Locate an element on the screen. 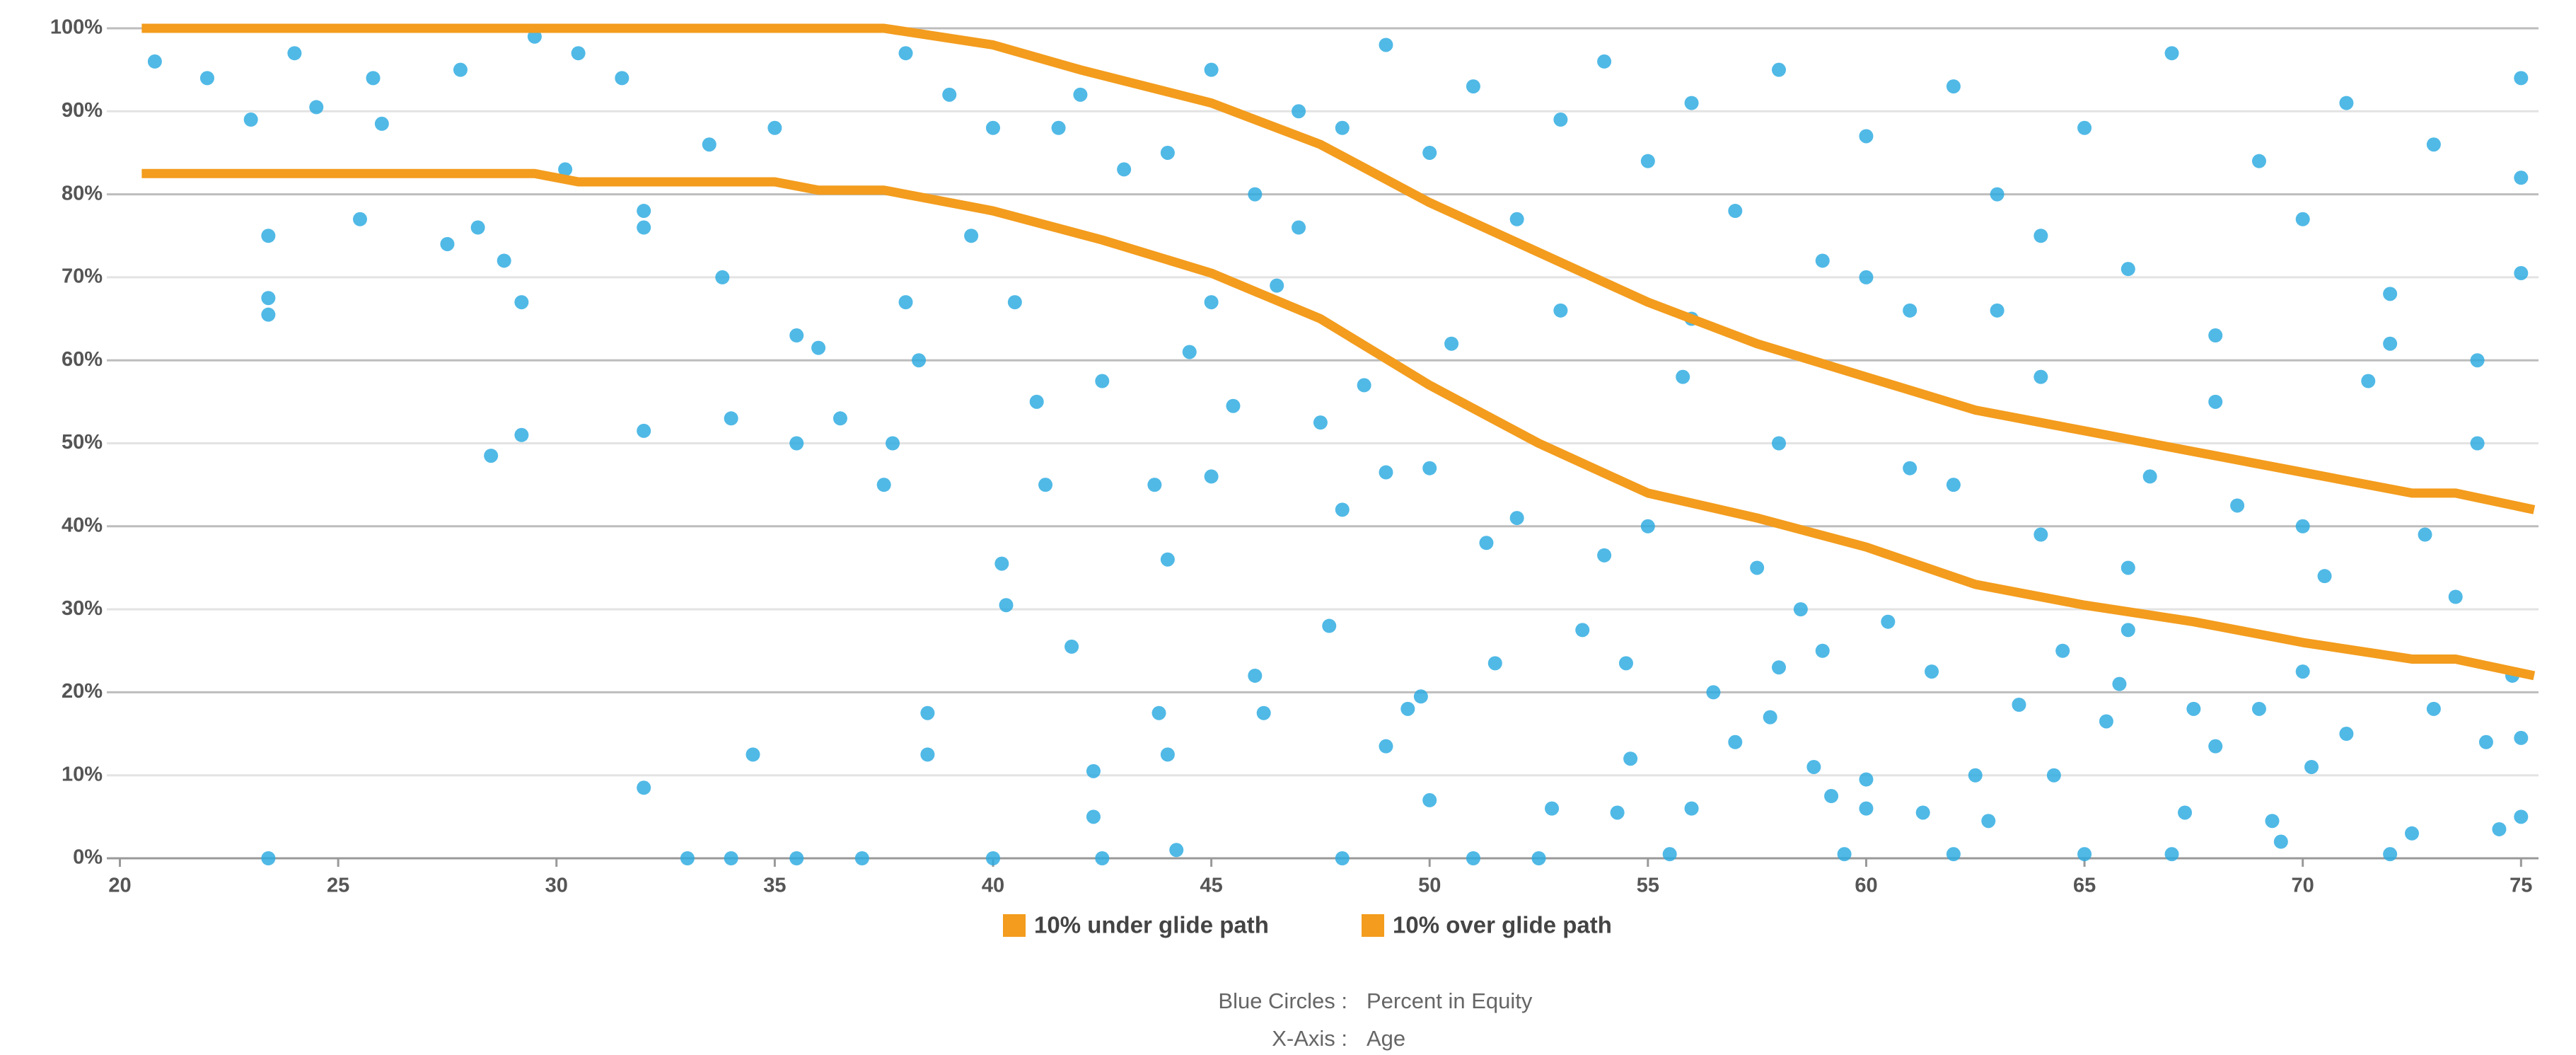  y-tick-label: 30% is located at coordinates (82, 609).